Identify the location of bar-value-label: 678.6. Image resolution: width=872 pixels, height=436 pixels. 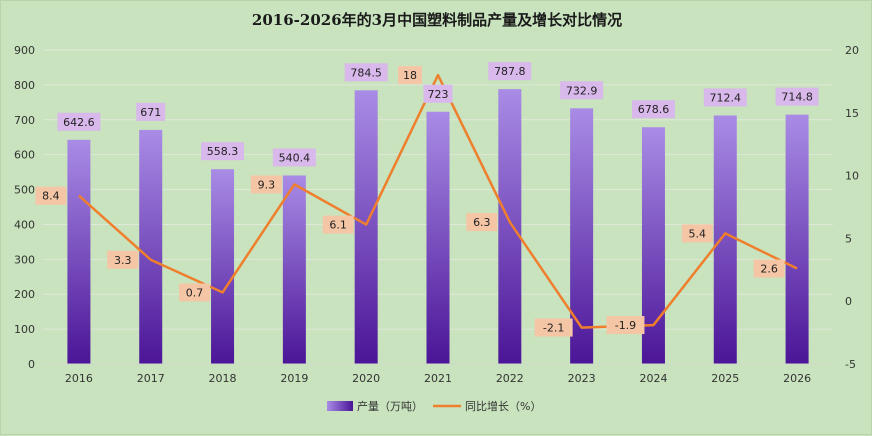
(654, 109).